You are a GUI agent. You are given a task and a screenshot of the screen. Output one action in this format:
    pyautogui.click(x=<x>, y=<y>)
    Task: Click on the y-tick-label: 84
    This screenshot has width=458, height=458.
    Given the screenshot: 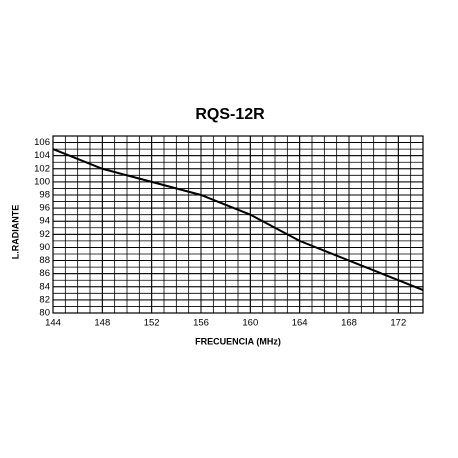 What is the action you would take?
    pyautogui.click(x=44, y=286)
    